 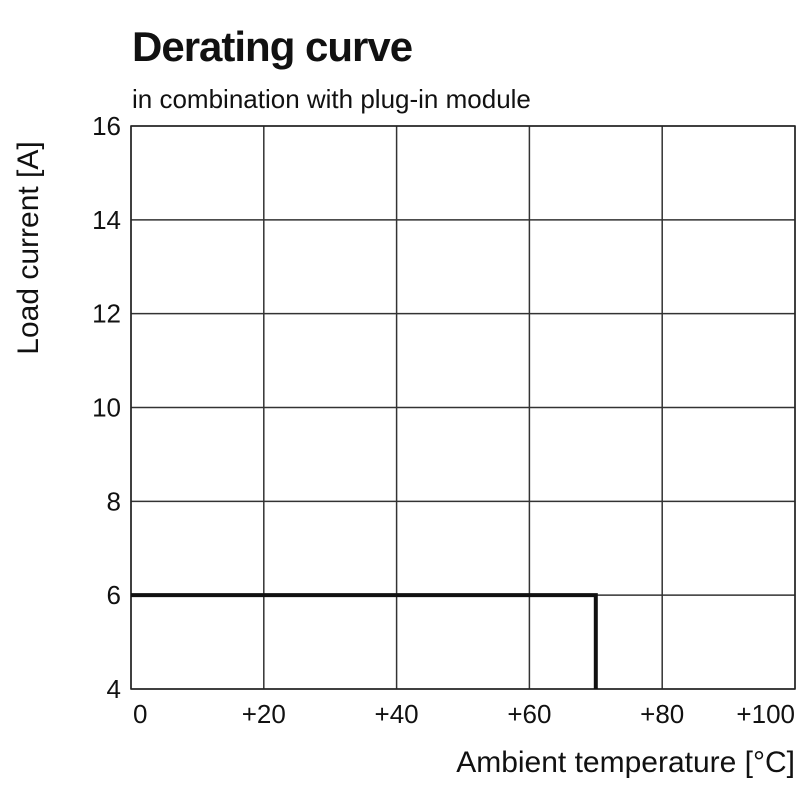 What do you see at coordinates (625, 762) in the screenshot?
I see `x-axis-title: Ambient temperature [°C]` at bounding box center [625, 762].